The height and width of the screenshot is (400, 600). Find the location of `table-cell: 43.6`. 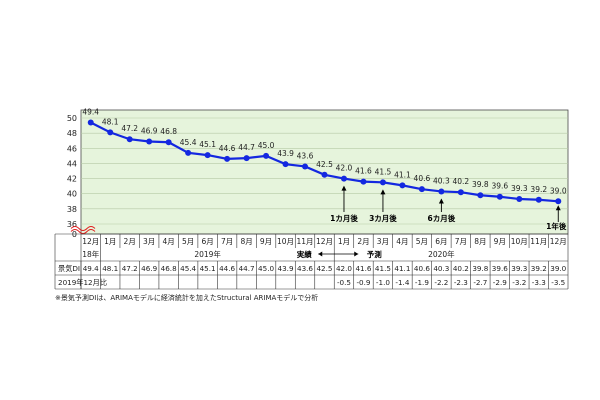

table-cell: 43.6 is located at coordinates (305, 268).